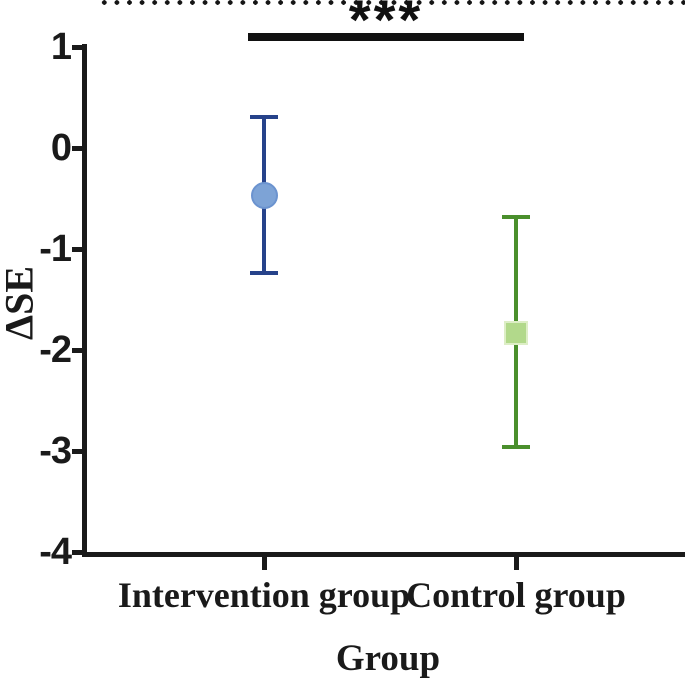 The image size is (685, 681). What do you see at coordinates (84, 300) in the screenshot?
I see `y-axis-line` at bounding box center [84, 300].